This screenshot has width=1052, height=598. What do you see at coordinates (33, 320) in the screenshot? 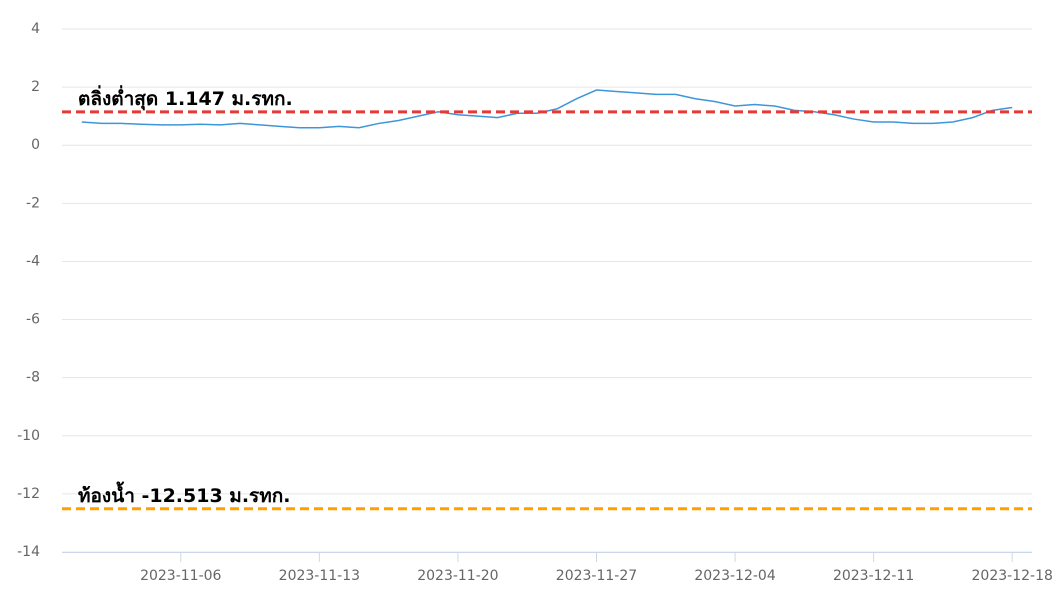
I see `y-tick-label: -6` at bounding box center [33, 320].